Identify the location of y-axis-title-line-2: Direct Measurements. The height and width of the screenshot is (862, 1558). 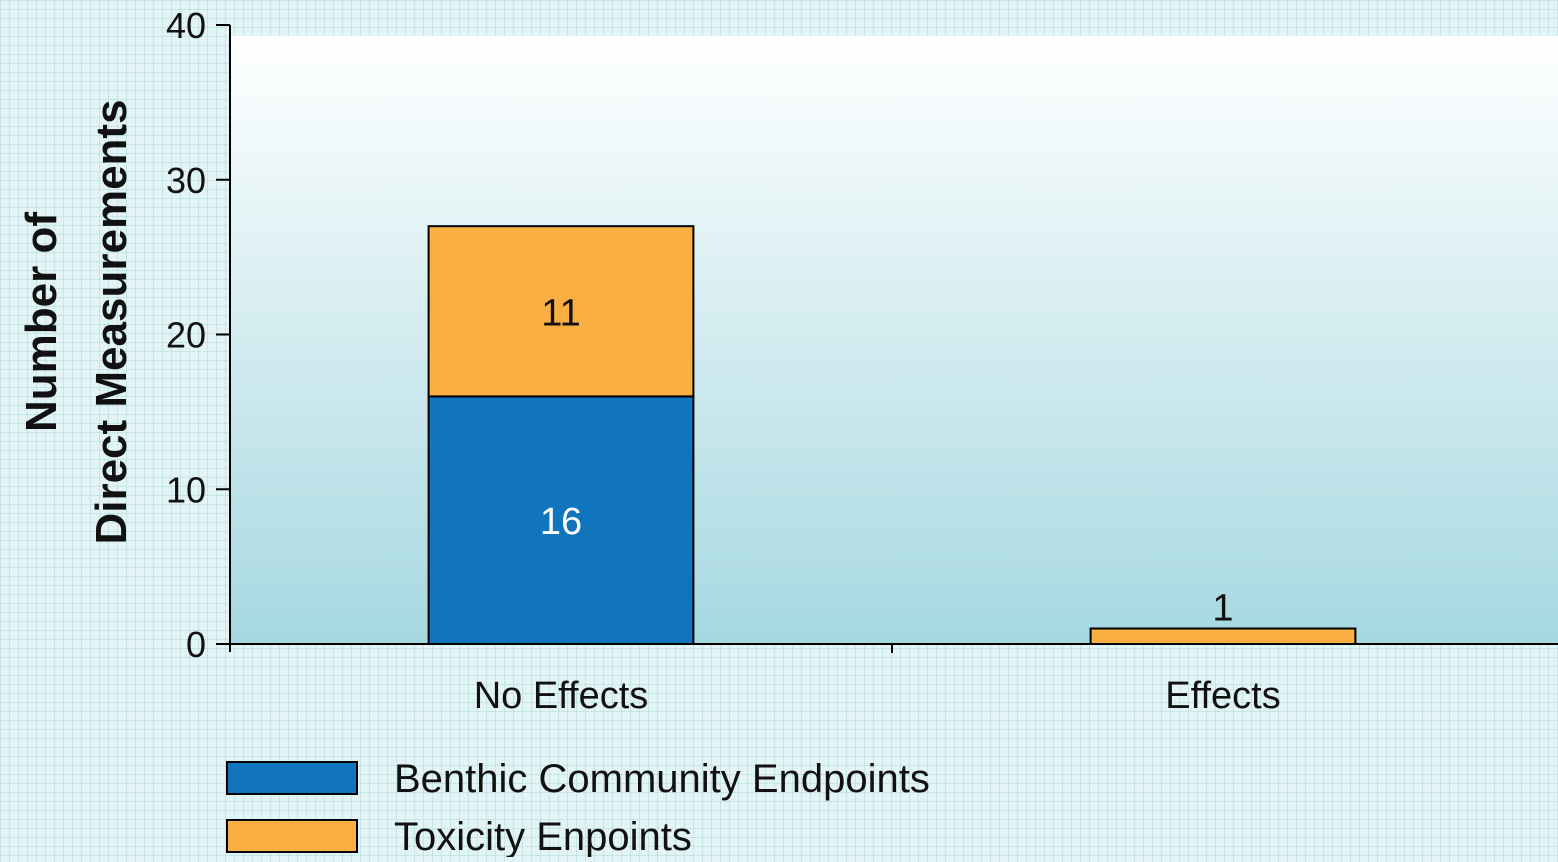
(111, 321).